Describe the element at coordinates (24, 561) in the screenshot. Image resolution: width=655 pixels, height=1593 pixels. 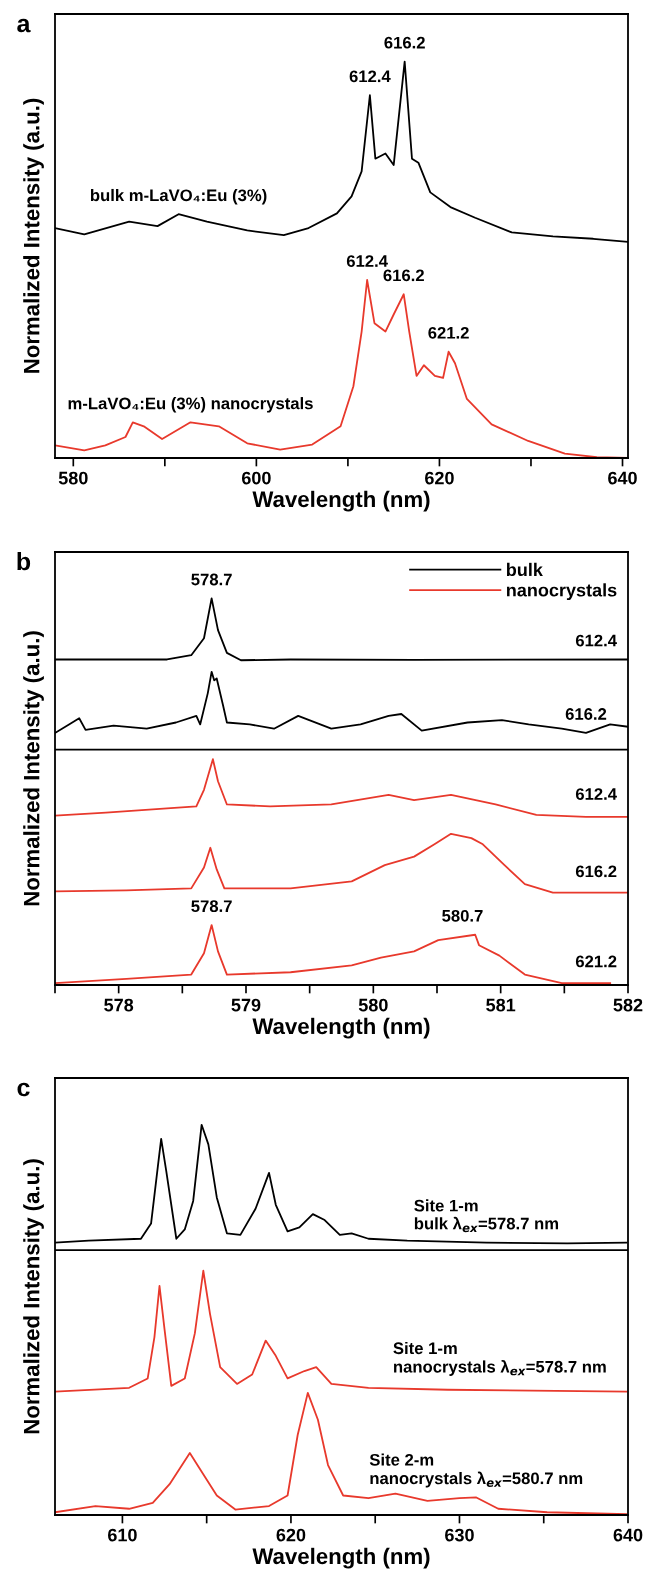
I see `chart-title: b` at that location.